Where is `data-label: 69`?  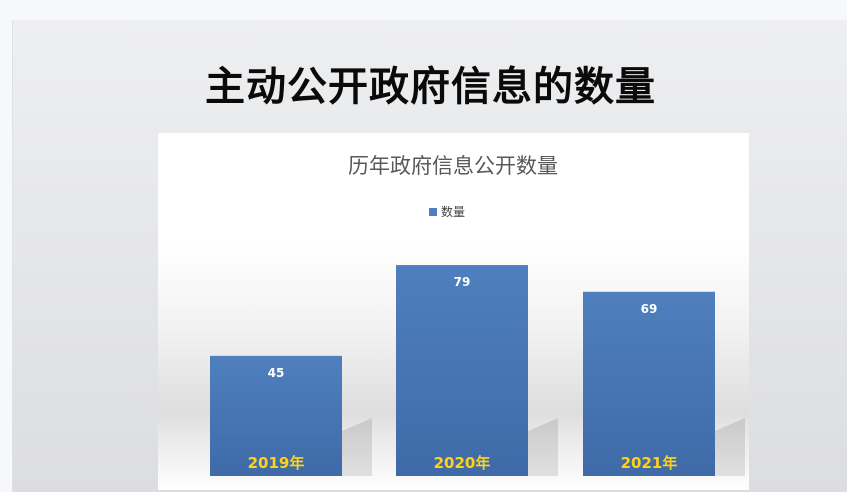
data-label: 69 is located at coordinates (649, 309).